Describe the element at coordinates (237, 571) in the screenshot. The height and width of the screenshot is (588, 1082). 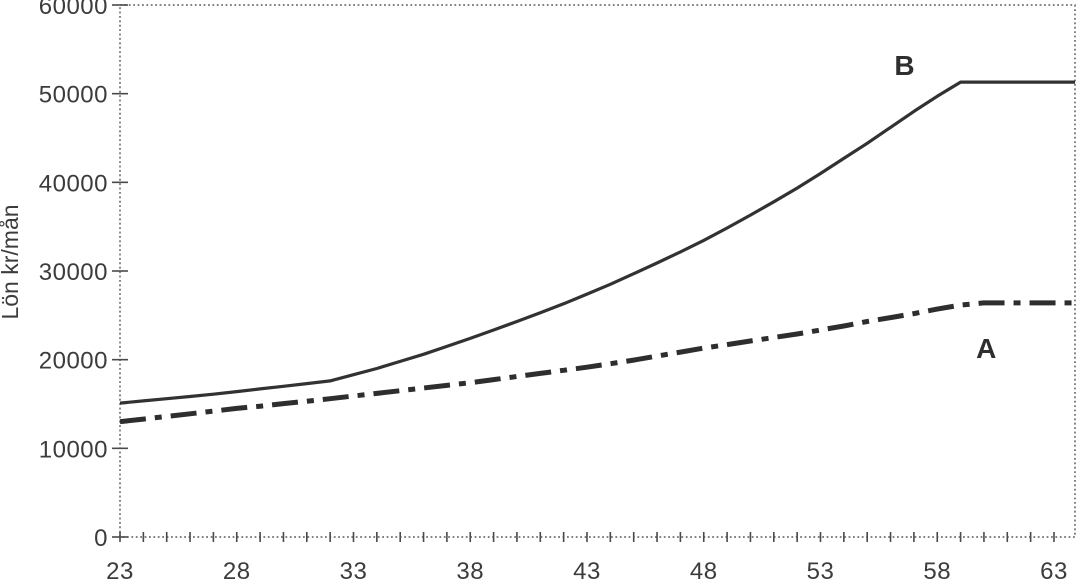
I see `x-axis-tick-label: 28` at that location.